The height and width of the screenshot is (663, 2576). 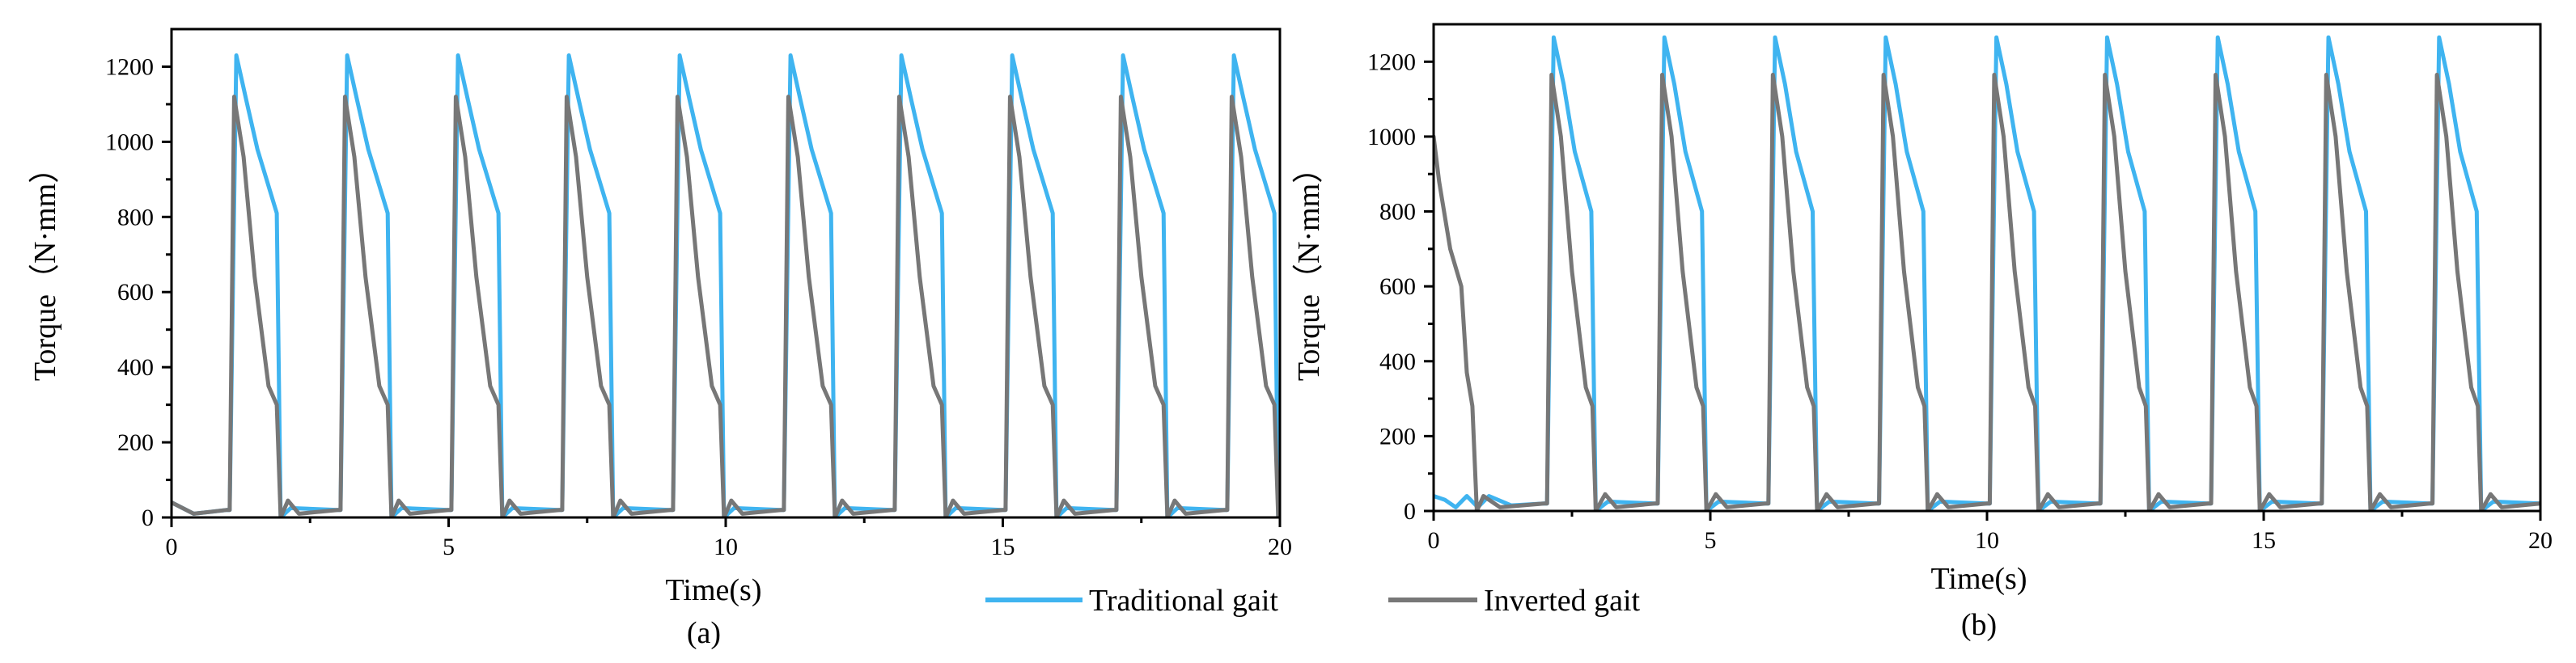 I want to click on y-axis-title-b: Torque（N·mm）, so click(x=1309, y=267).